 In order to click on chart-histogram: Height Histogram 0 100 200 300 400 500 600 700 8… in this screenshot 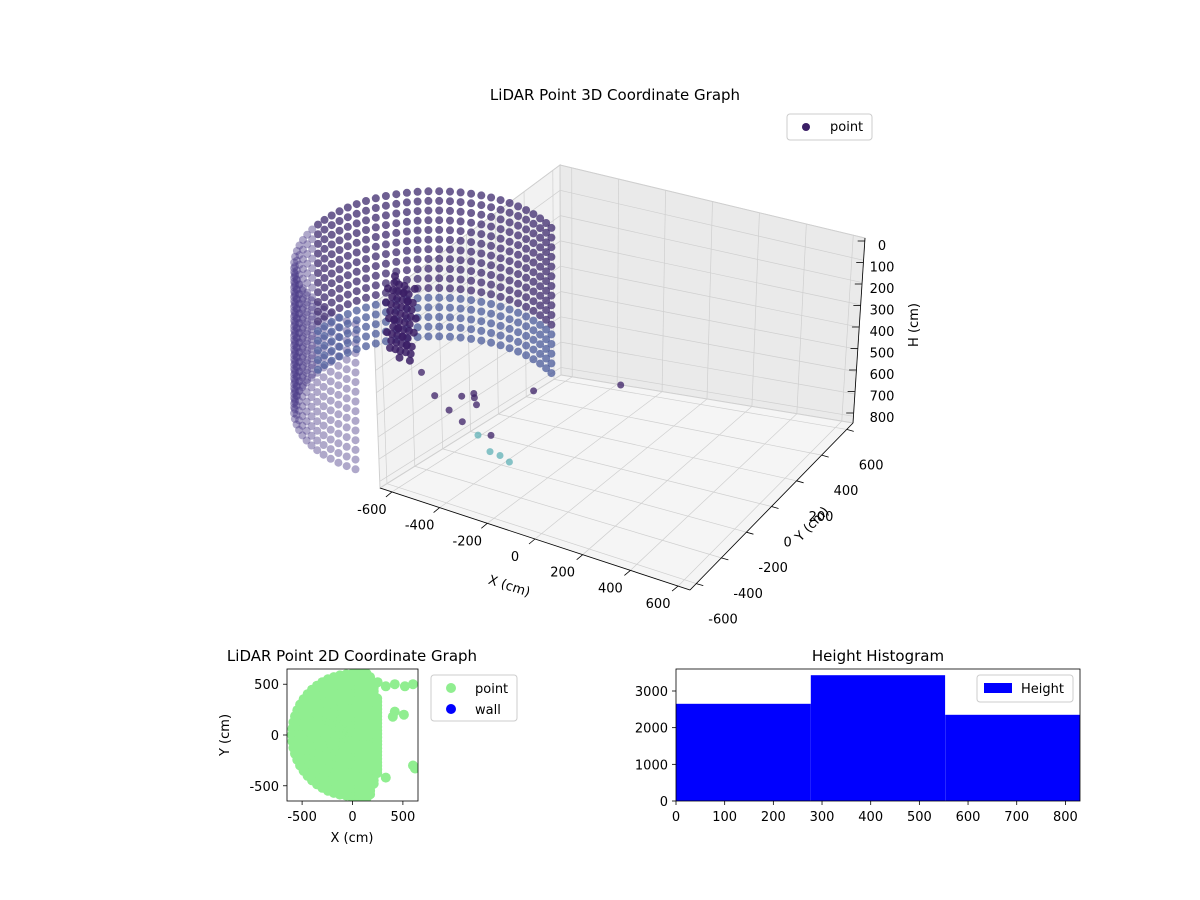, I will do `click(858, 736)`.